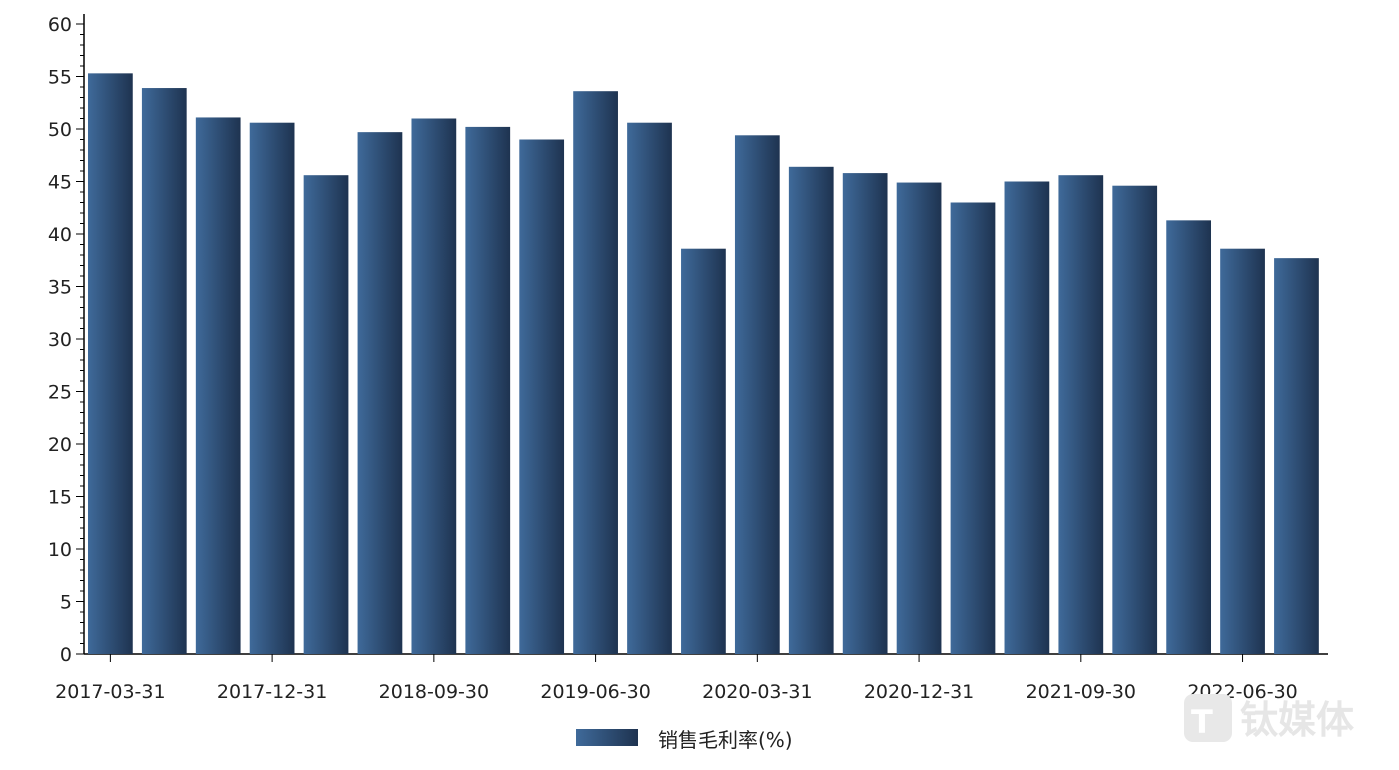 Image resolution: width=1399 pixels, height=770 pixels. I want to click on watermark-text: 钛媒体, so click(1297, 720).